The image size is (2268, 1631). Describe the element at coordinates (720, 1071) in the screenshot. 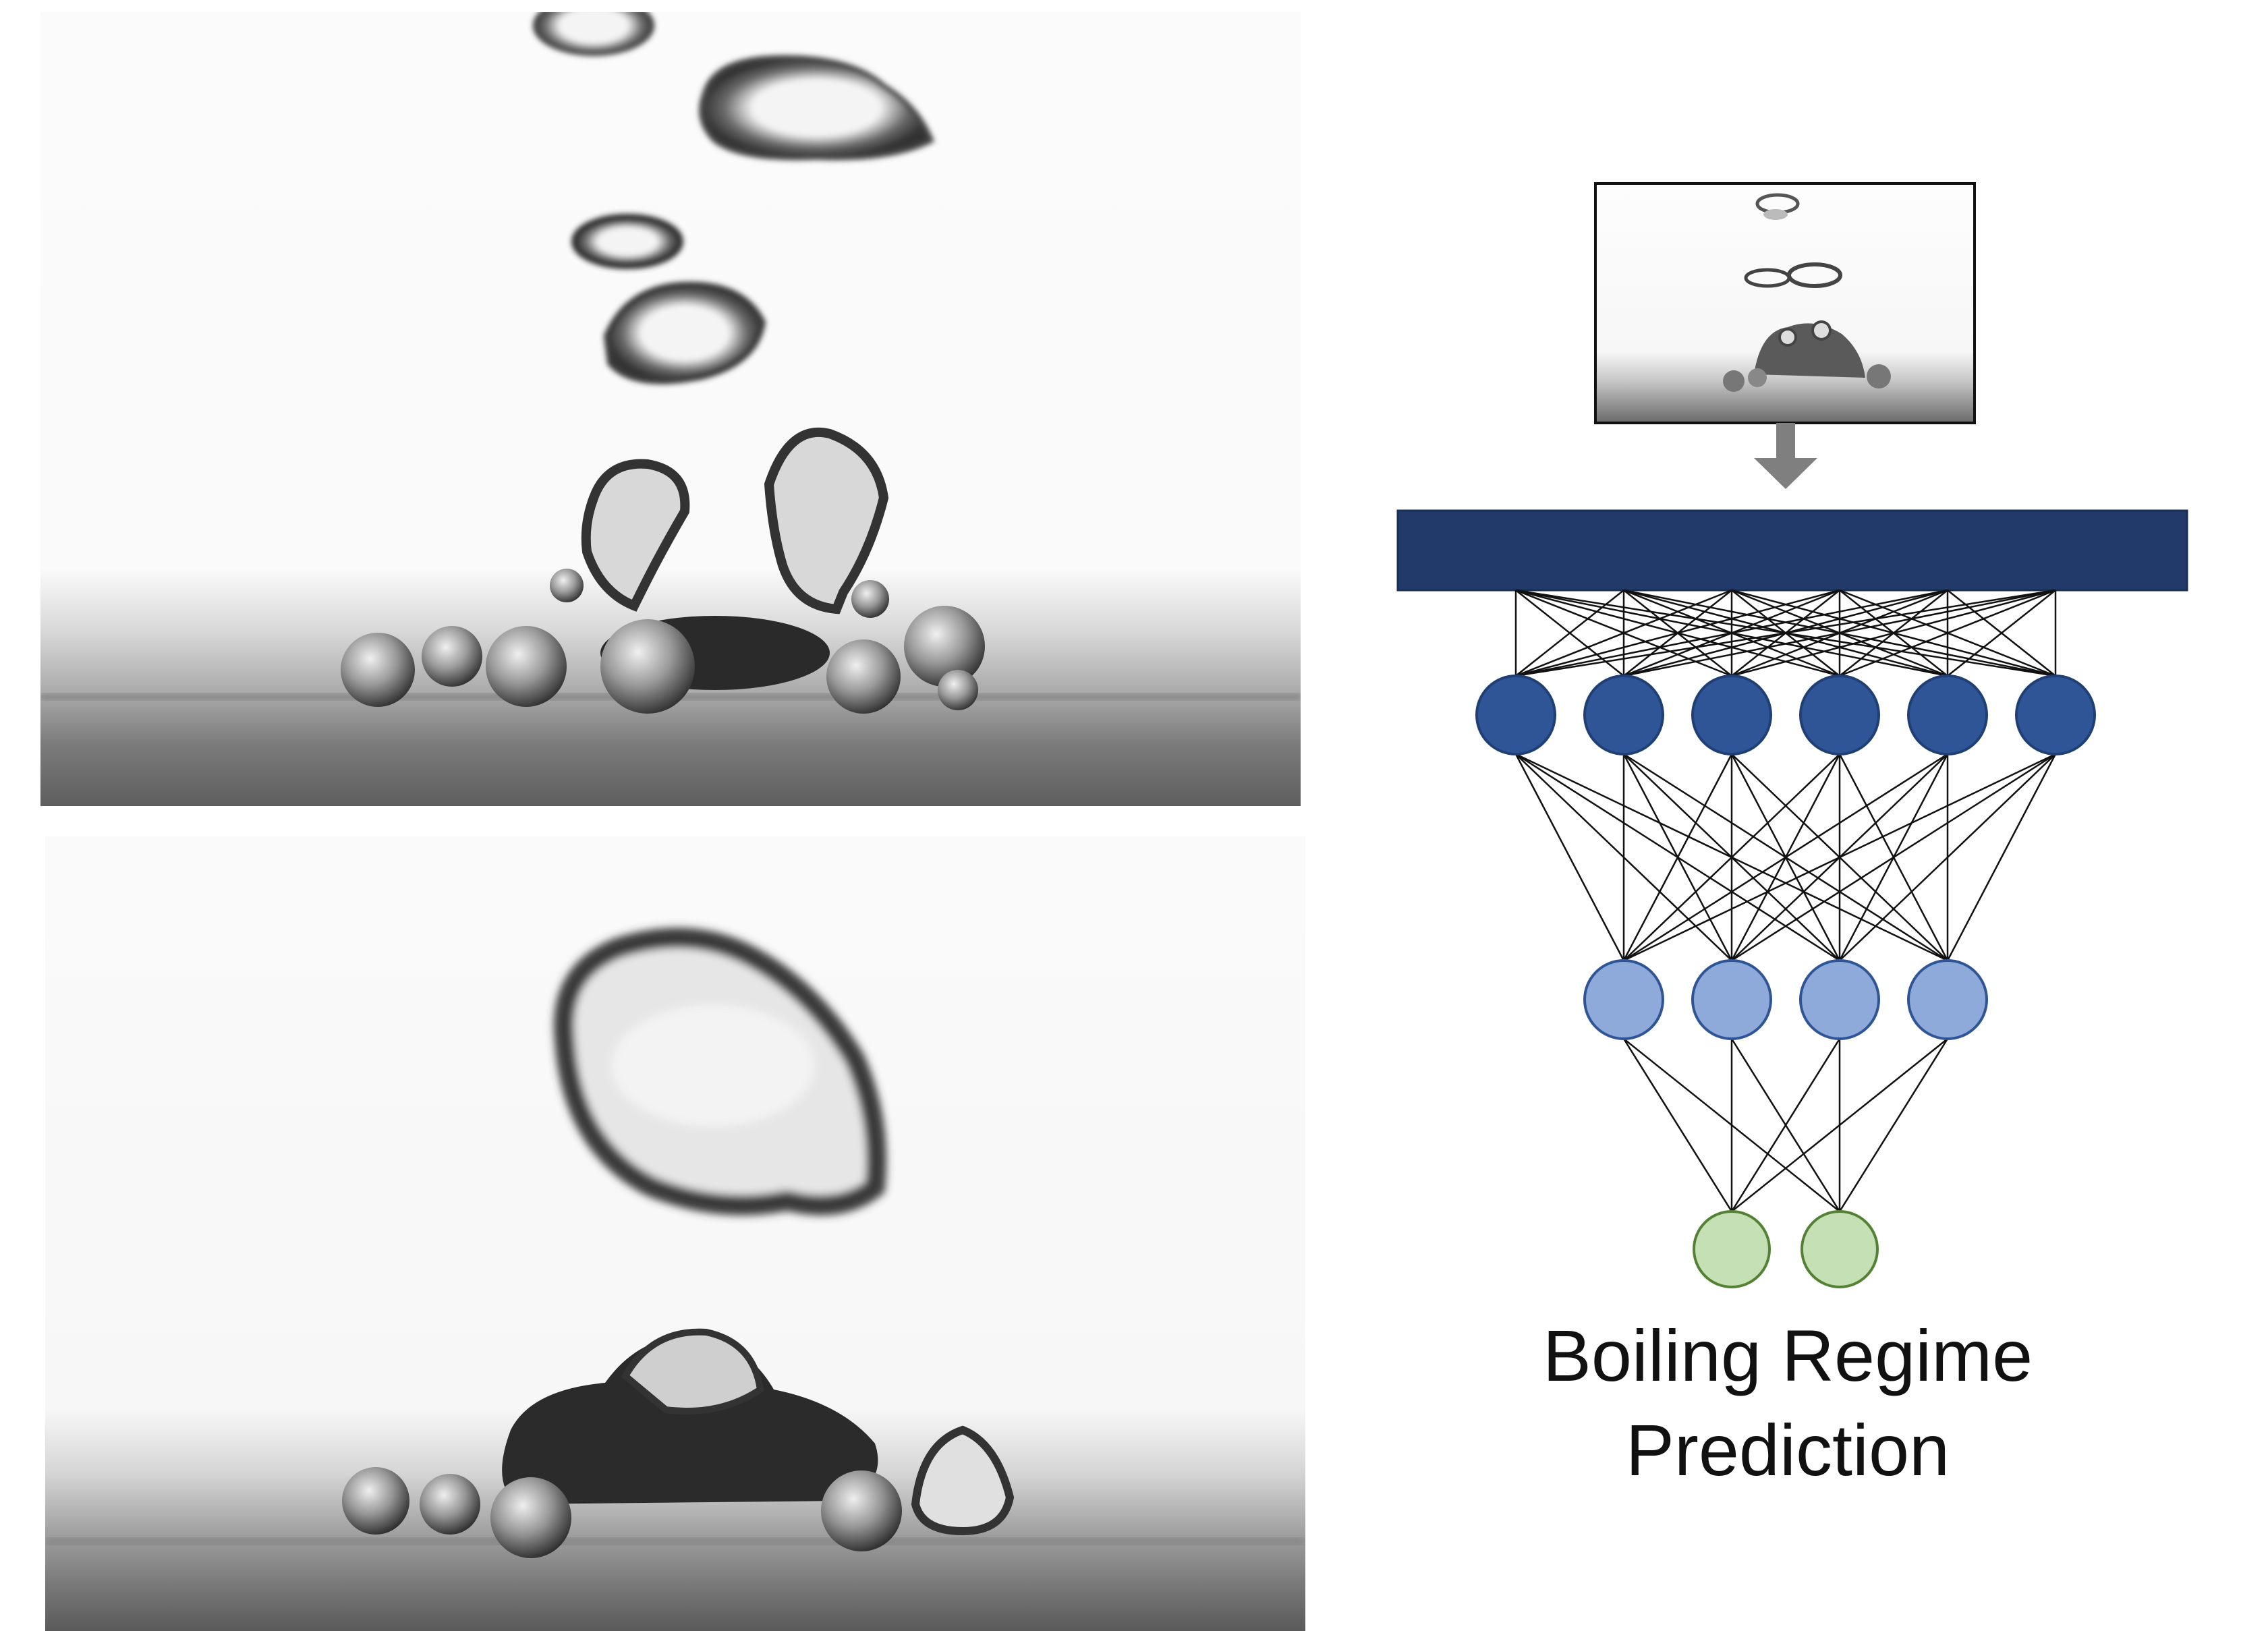

I see `vapor-mass` at that location.